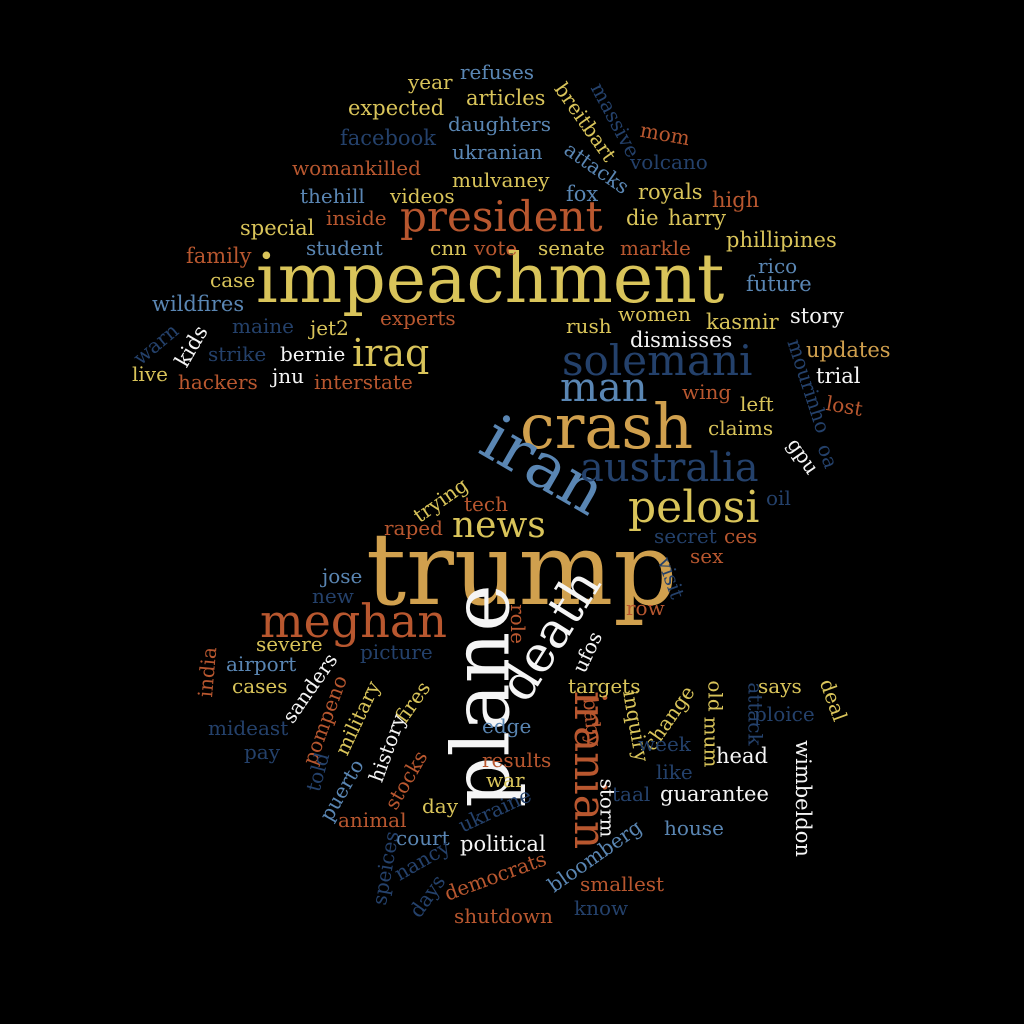 Image resolution: width=1024 pixels, height=1024 pixels. What do you see at coordinates (198, 304) in the screenshot?
I see `word-wildfires: wildfires` at bounding box center [198, 304].